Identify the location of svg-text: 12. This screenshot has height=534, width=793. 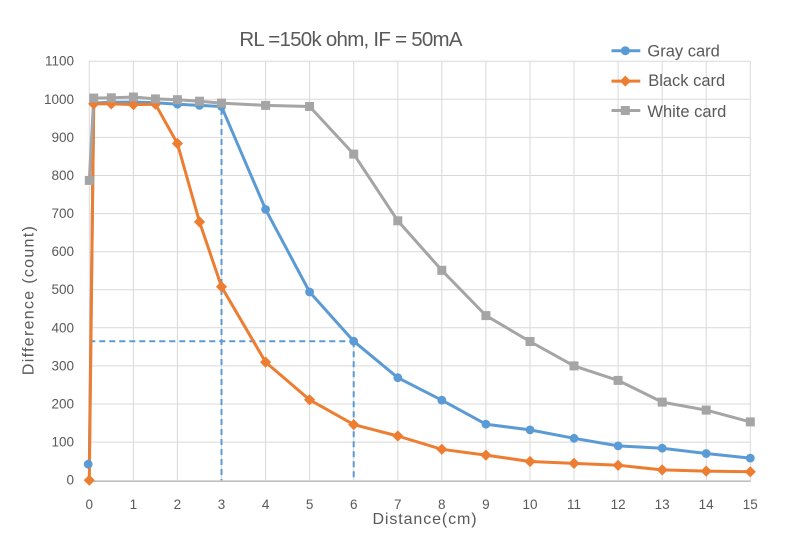
(618, 504).